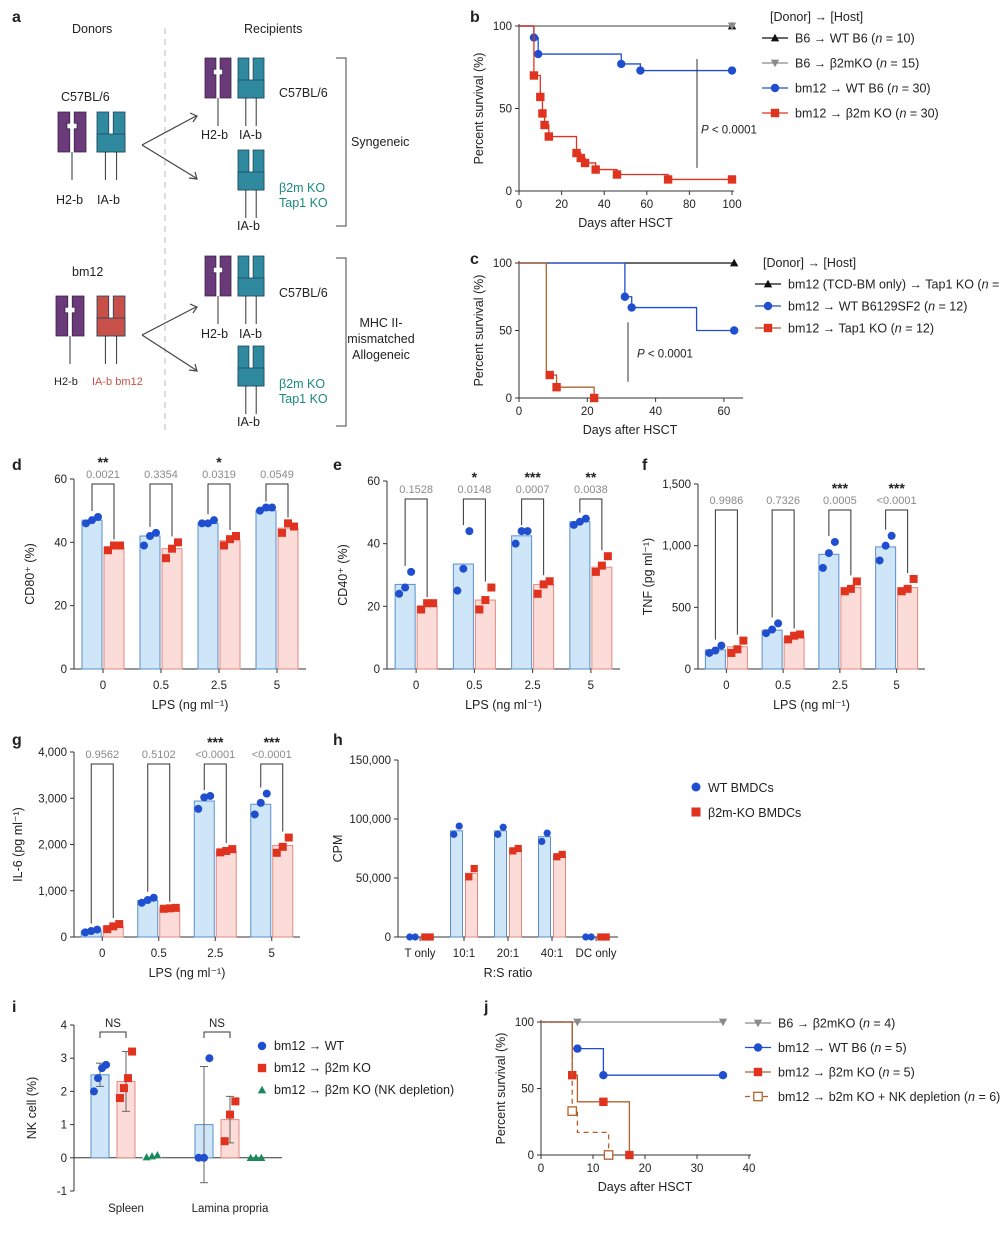 Image resolution: width=1000 pixels, height=1233 pixels. Describe the element at coordinates (665, 355) in the screenshot. I see `stat-label: P < 0.0001` at that location.